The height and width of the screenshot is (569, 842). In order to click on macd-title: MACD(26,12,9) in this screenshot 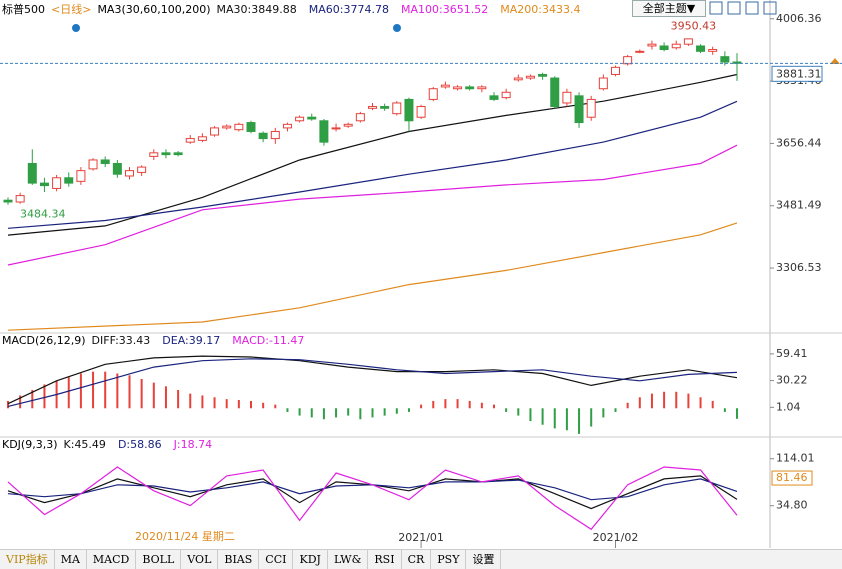, I will do `click(44, 340)`.